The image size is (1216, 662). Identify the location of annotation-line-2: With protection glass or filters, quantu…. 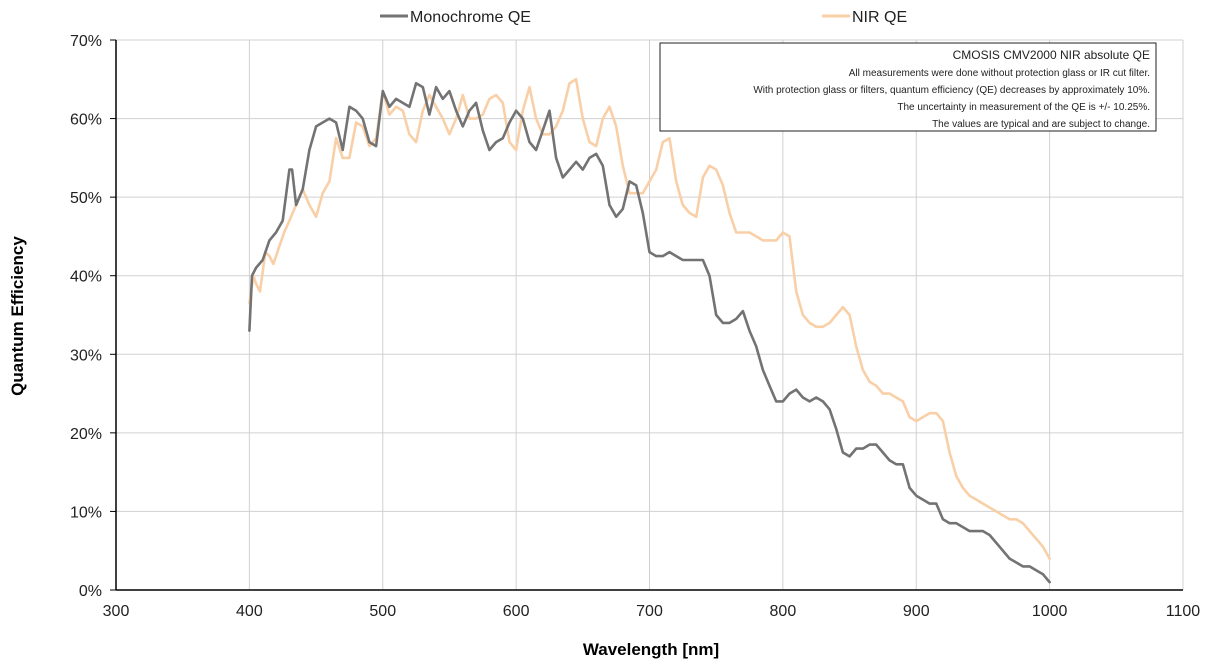
(951, 90).